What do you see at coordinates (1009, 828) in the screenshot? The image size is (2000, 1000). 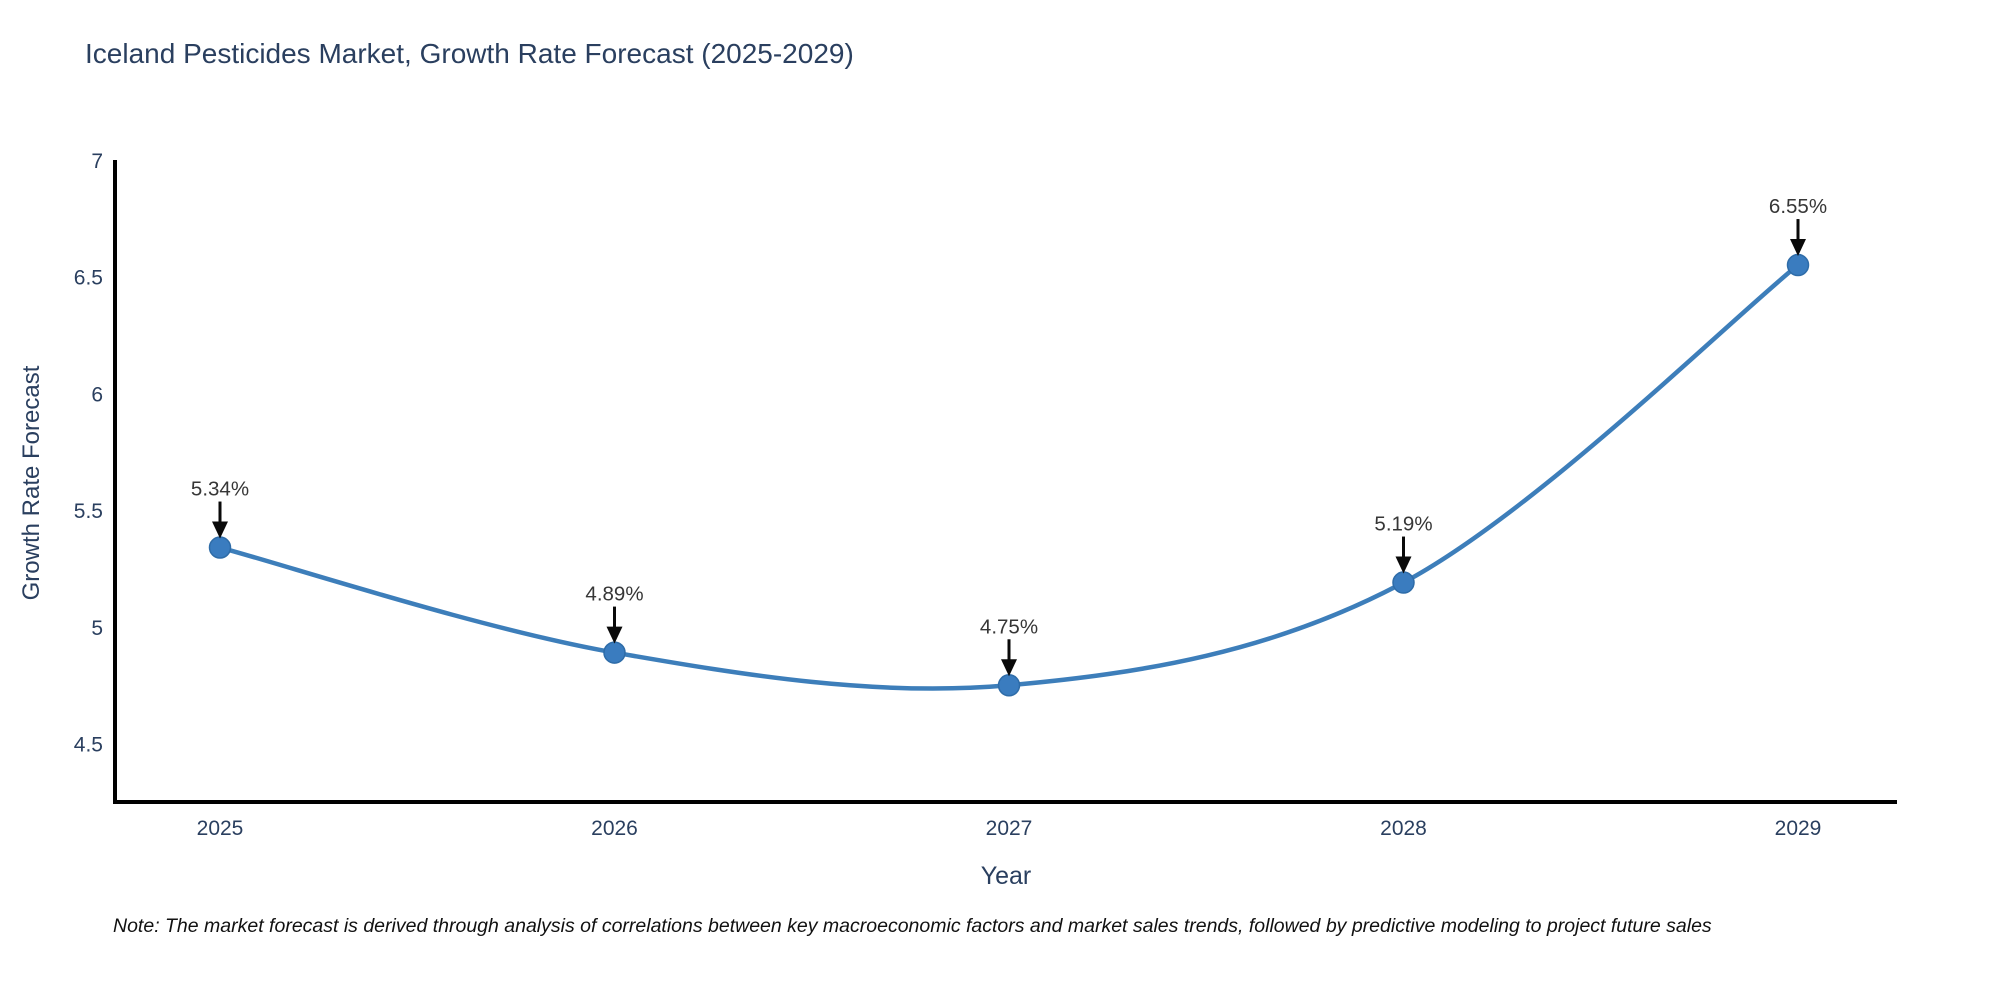 I see `x-tick-label: 2027` at bounding box center [1009, 828].